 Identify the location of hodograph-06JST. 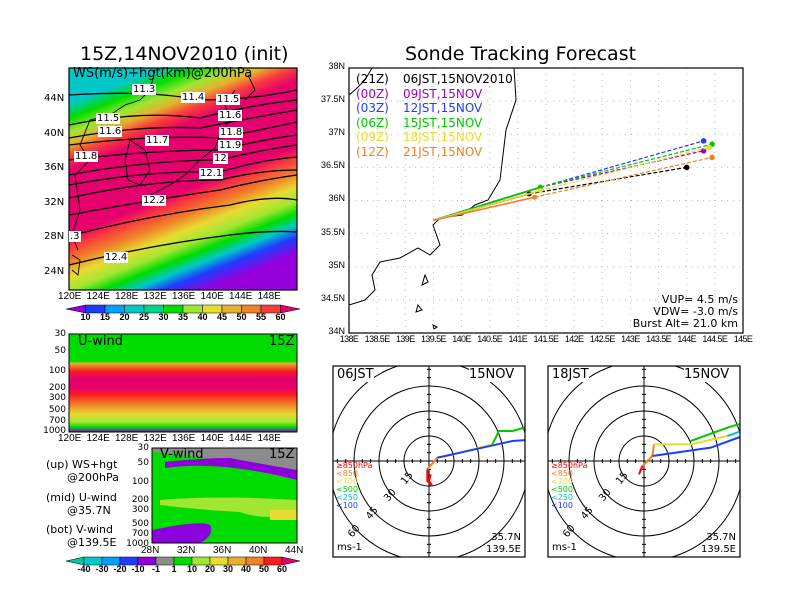
(429, 461).